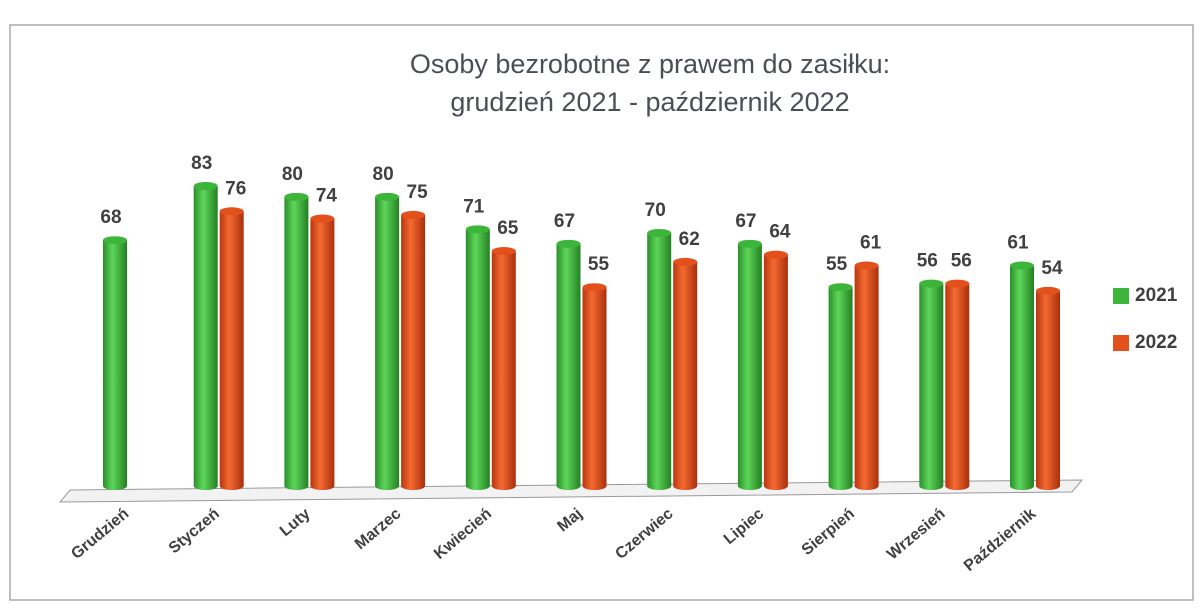  Describe the element at coordinates (1156, 342) in the screenshot. I see `legend-label: 2022` at that location.